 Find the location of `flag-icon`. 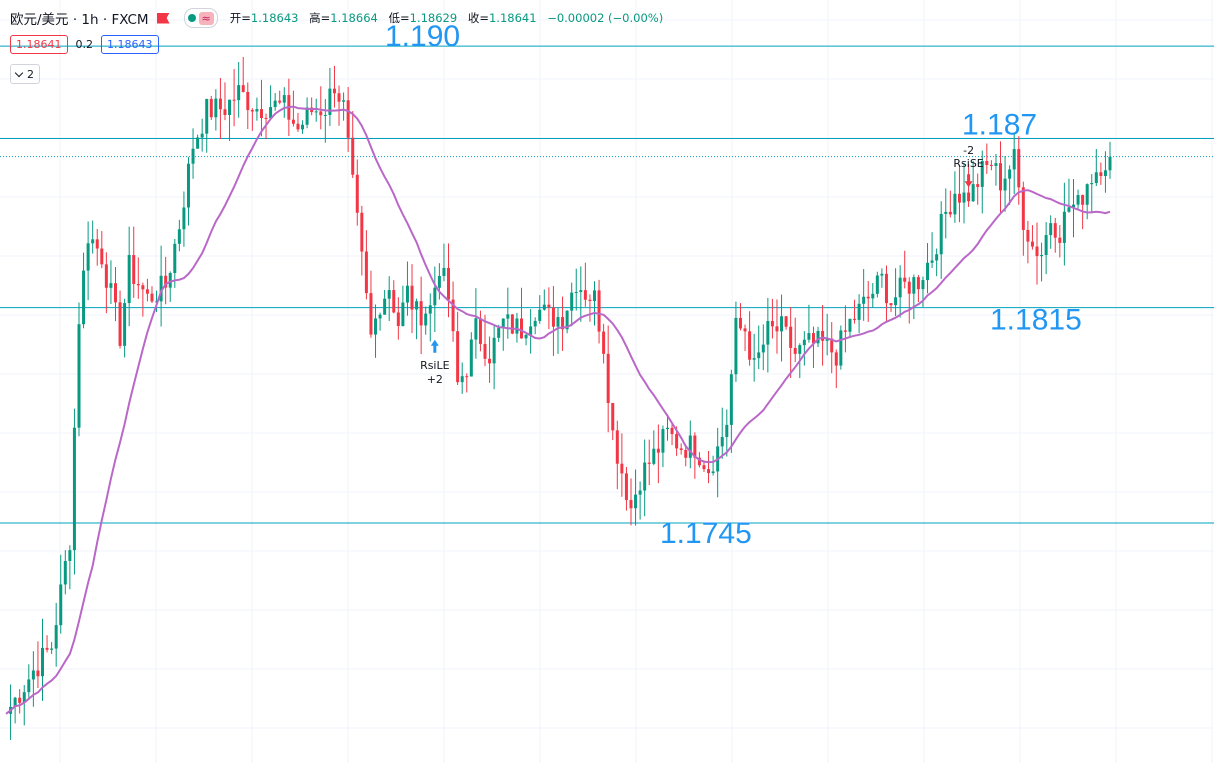

flag-icon is located at coordinates (163, 18).